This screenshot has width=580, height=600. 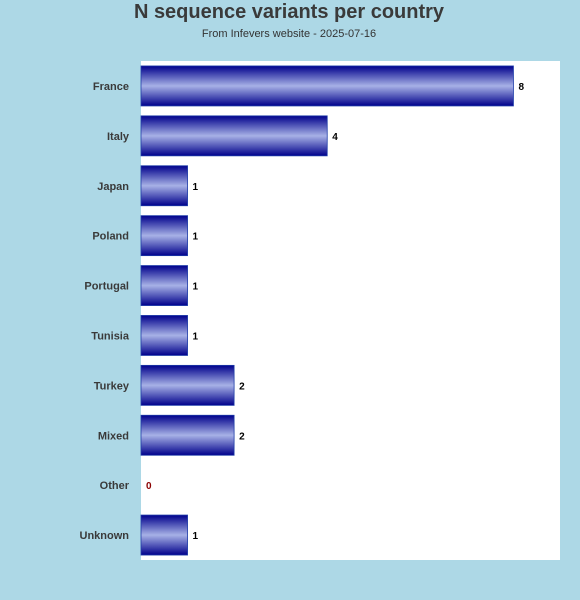 What do you see at coordinates (289, 34) in the screenshot?
I see `chart-subtitle: From Infevers website - 2025-07-16` at bounding box center [289, 34].